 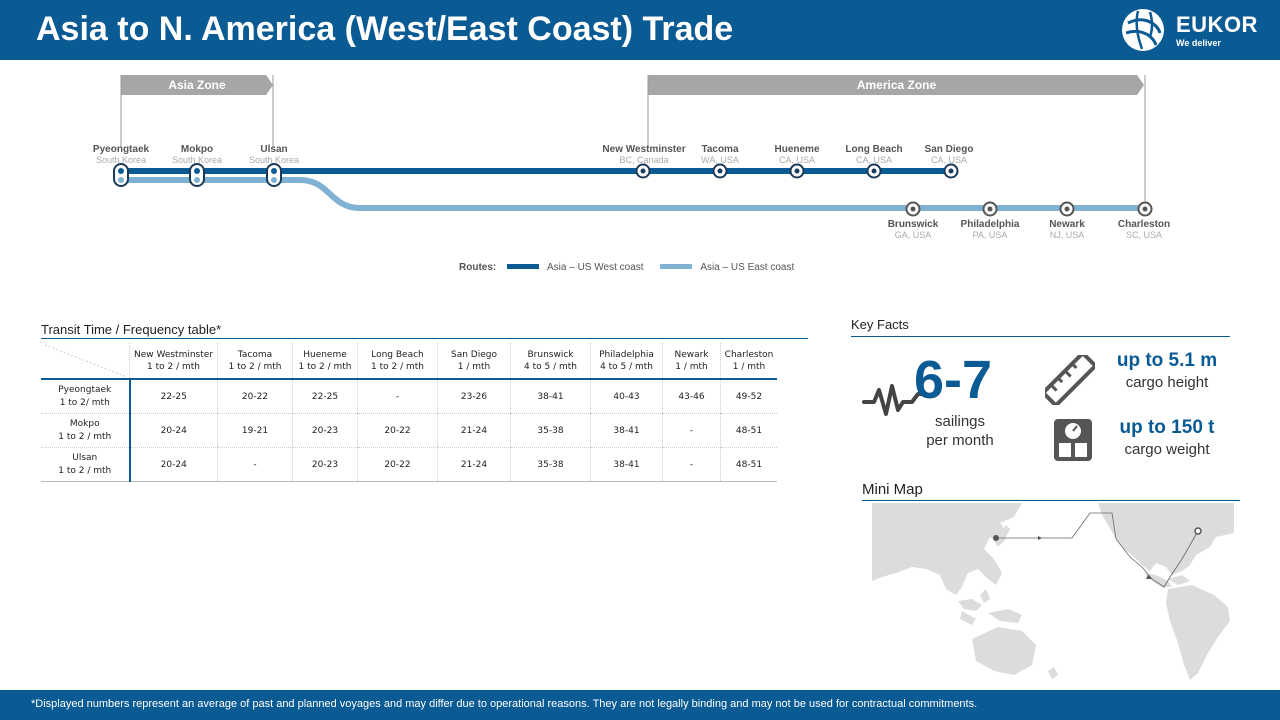 I want to click on height-label: cargo height, so click(x=1167, y=382).